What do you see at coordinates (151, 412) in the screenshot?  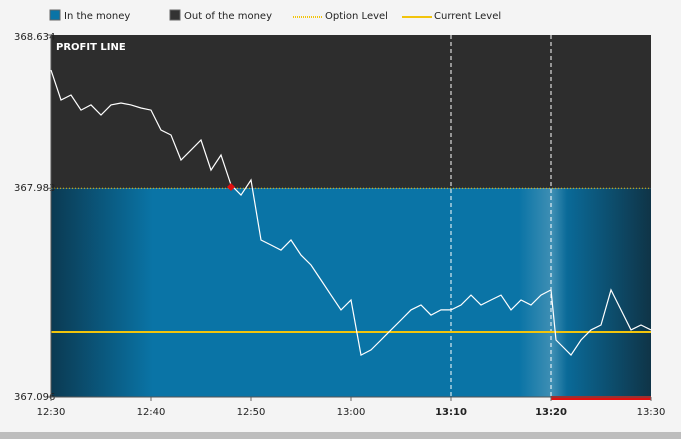 I see `x-tick-label: 12:40` at bounding box center [151, 412].